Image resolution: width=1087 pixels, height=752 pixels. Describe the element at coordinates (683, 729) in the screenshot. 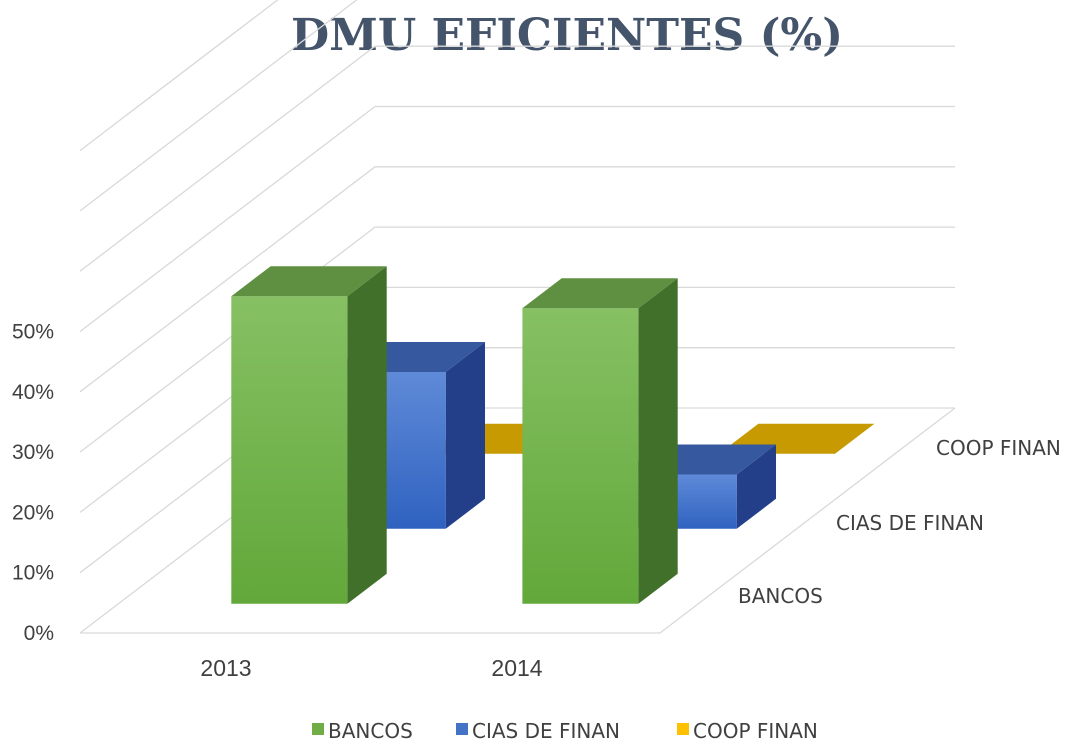

I see `legend-swatch-coop` at that location.